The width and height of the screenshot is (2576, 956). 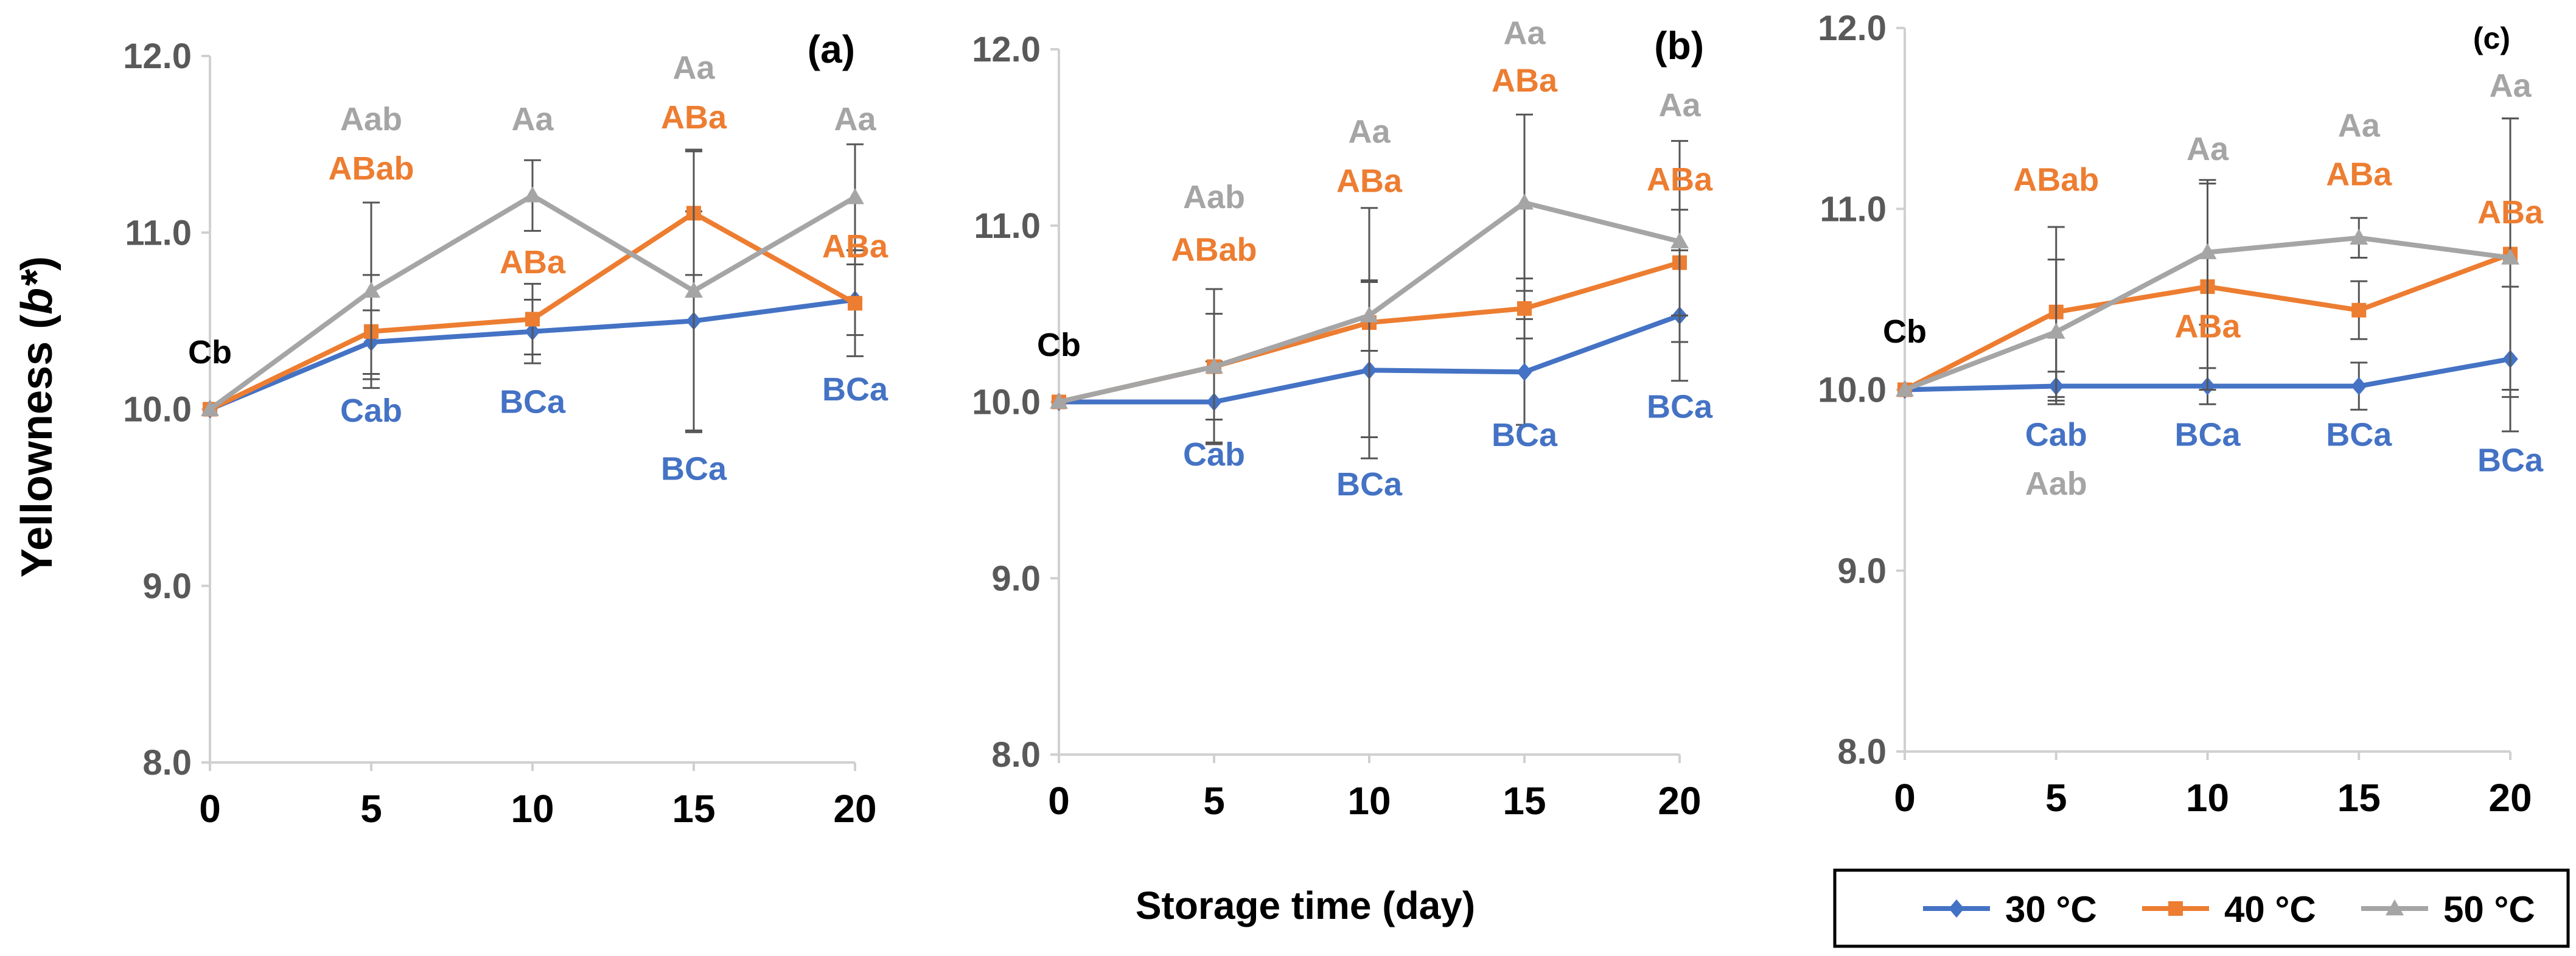 What do you see at coordinates (37, 416) in the screenshot?
I see `y-axis-label: Yellowness (b*)` at bounding box center [37, 416].